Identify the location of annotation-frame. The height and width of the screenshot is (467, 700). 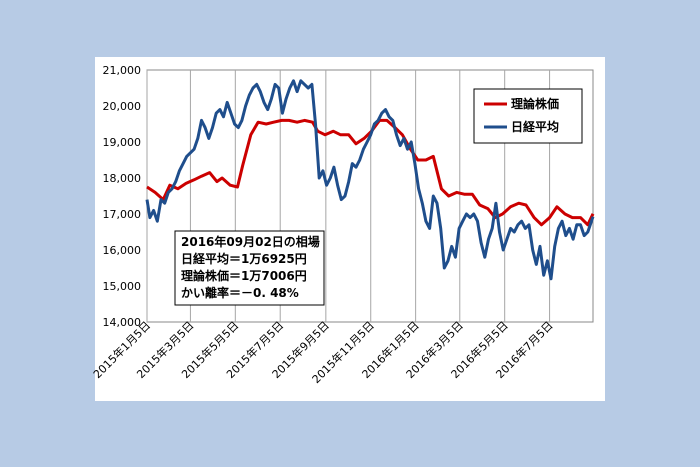
(249, 268).